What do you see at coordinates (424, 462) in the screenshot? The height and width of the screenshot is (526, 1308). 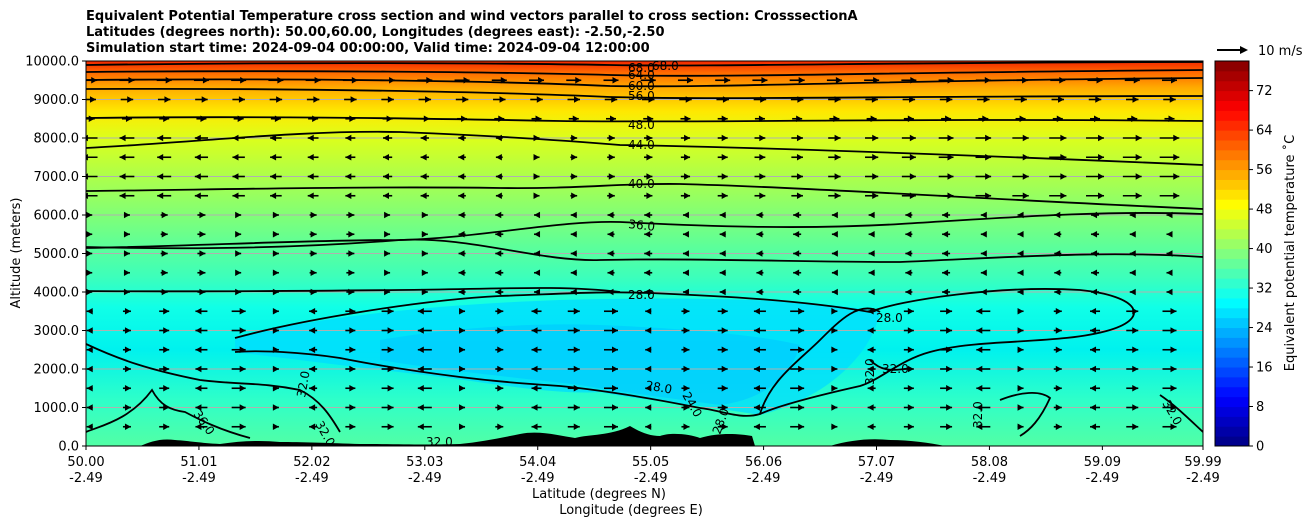 I see `x-tick-label-lat: 53.03` at bounding box center [424, 462].